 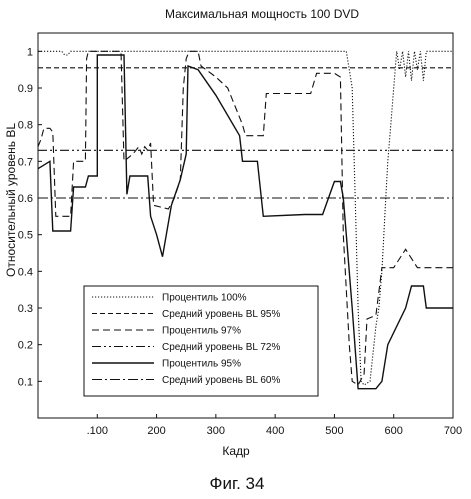 I want to click on y-tick-label: 0.9, so click(x=25, y=89).